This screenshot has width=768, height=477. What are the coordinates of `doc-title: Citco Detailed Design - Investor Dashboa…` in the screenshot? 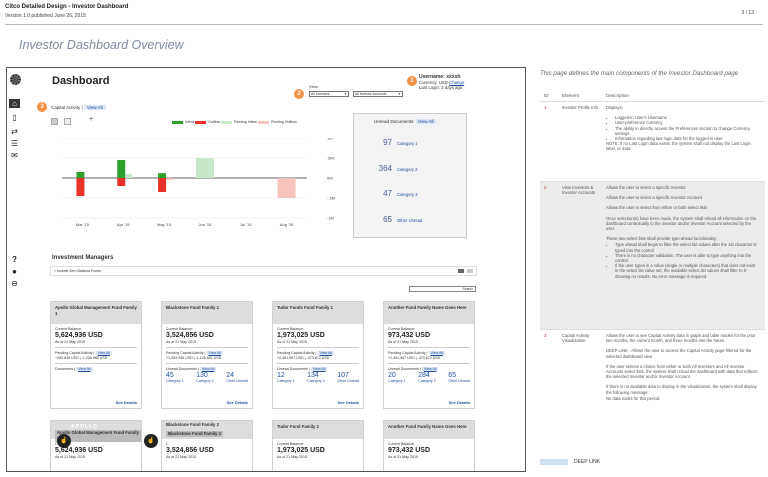 It's located at (67, 7).